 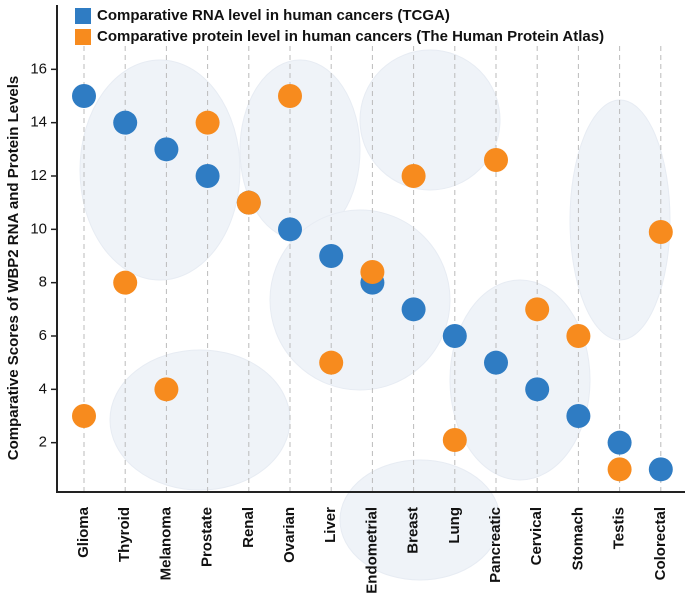 What do you see at coordinates (38, 122) in the screenshot?
I see `y-tick-label: 14` at bounding box center [38, 122].